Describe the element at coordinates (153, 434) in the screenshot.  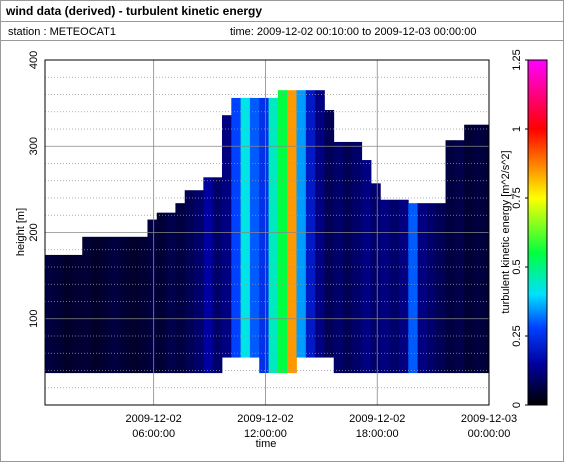
I see `x-tick-label: 06:00:00` at that location.